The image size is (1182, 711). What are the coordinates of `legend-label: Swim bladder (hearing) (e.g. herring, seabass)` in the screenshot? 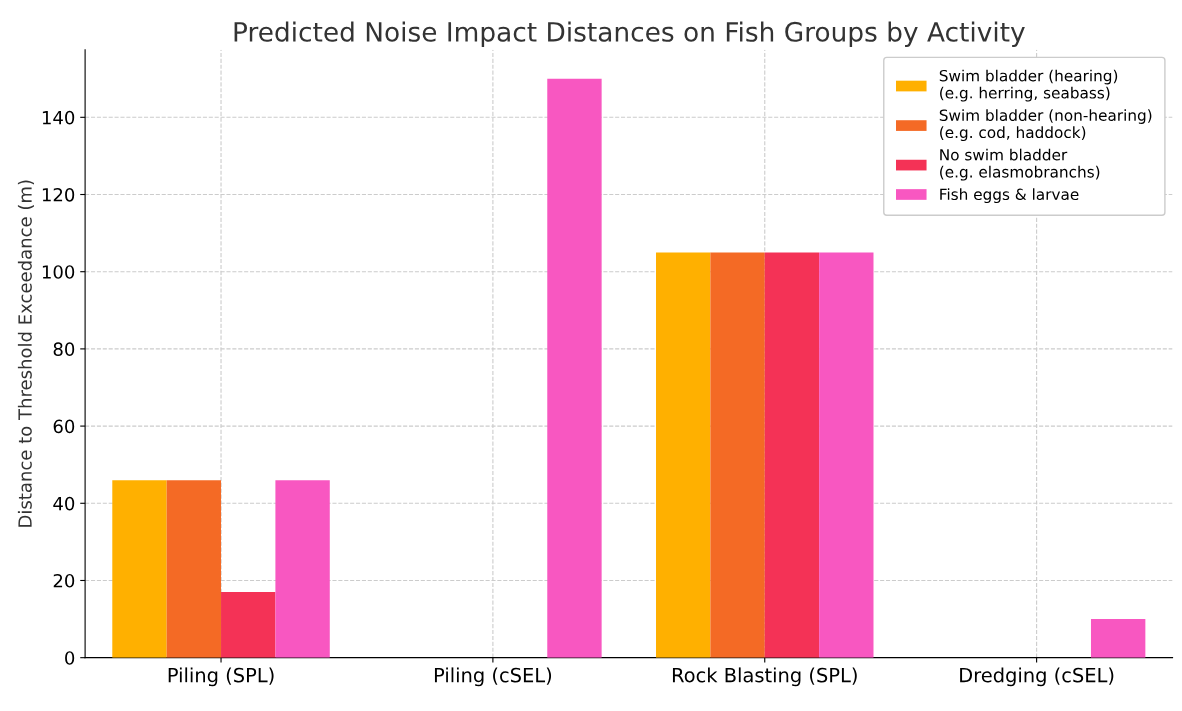 It's located at (1028, 85).